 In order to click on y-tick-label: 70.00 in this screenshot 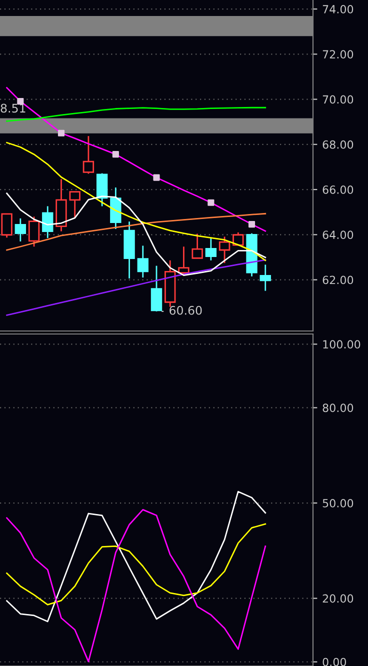, I will do `click(338, 99)`.